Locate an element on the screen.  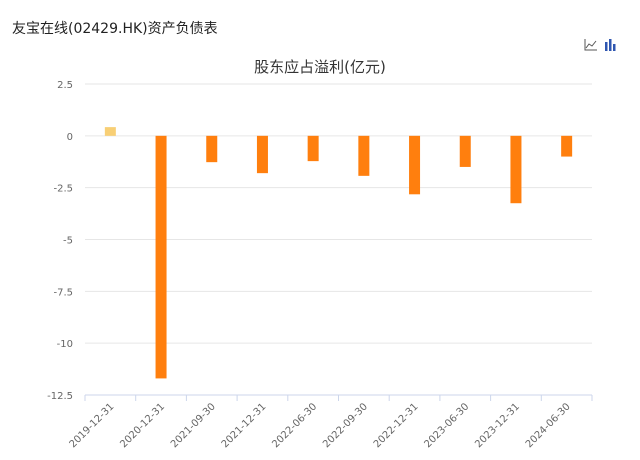
x-tick-label: 2022-09-30 is located at coordinates (345, 425).